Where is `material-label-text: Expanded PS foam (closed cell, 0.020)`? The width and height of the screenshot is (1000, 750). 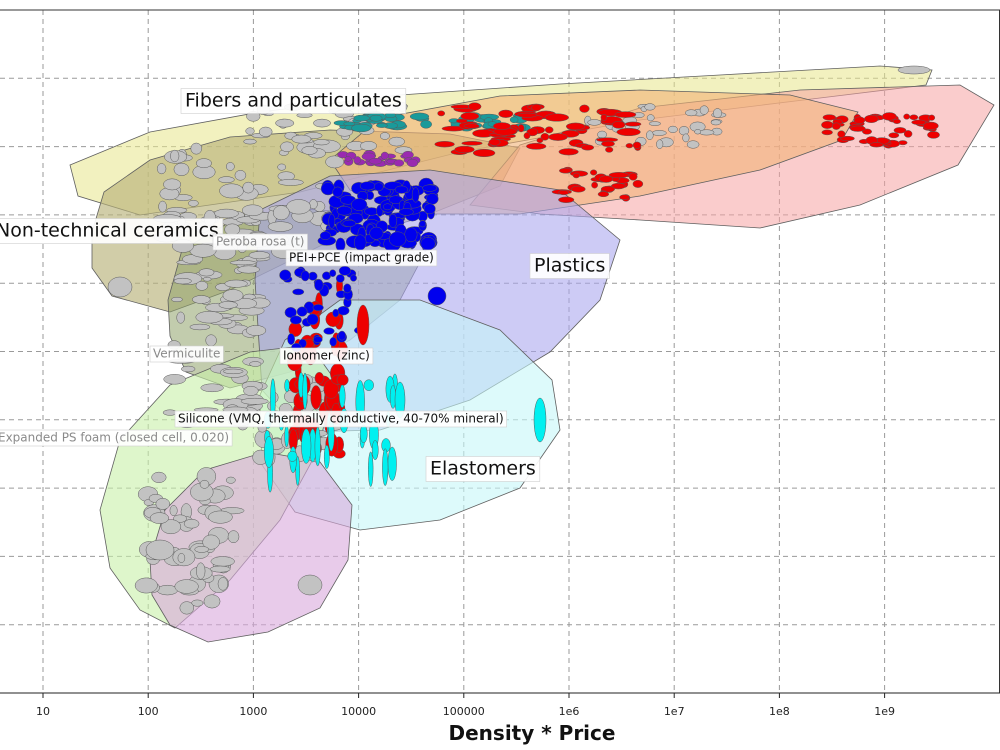
material-label-text: Expanded PS foam (closed cell, 0.020) is located at coordinates (114, 438).